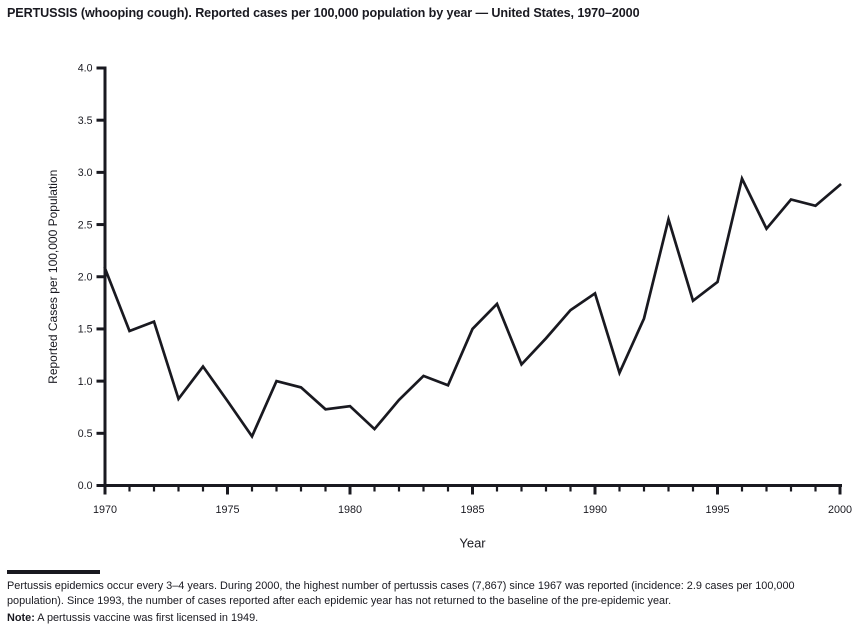 The image size is (858, 632). What do you see at coordinates (85, 121) in the screenshot?
I see `y-tick-label: 3.5` at bounding box center [85, 121].